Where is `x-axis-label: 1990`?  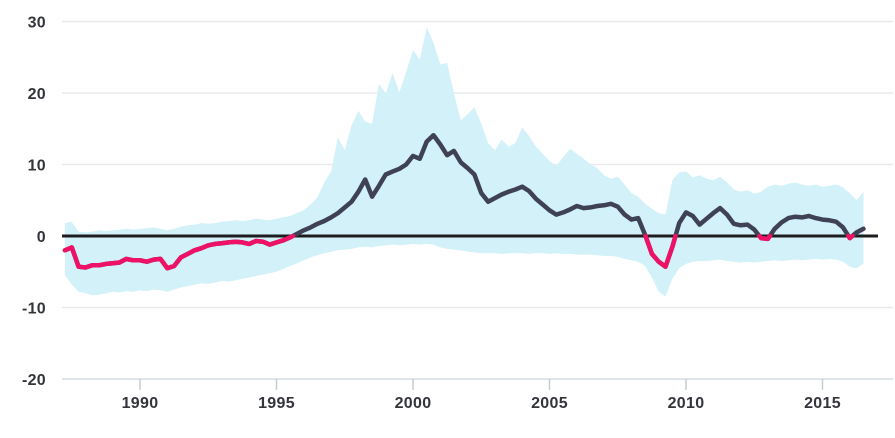 x-axis-label: 1990 is located at coordinates (140, 403).